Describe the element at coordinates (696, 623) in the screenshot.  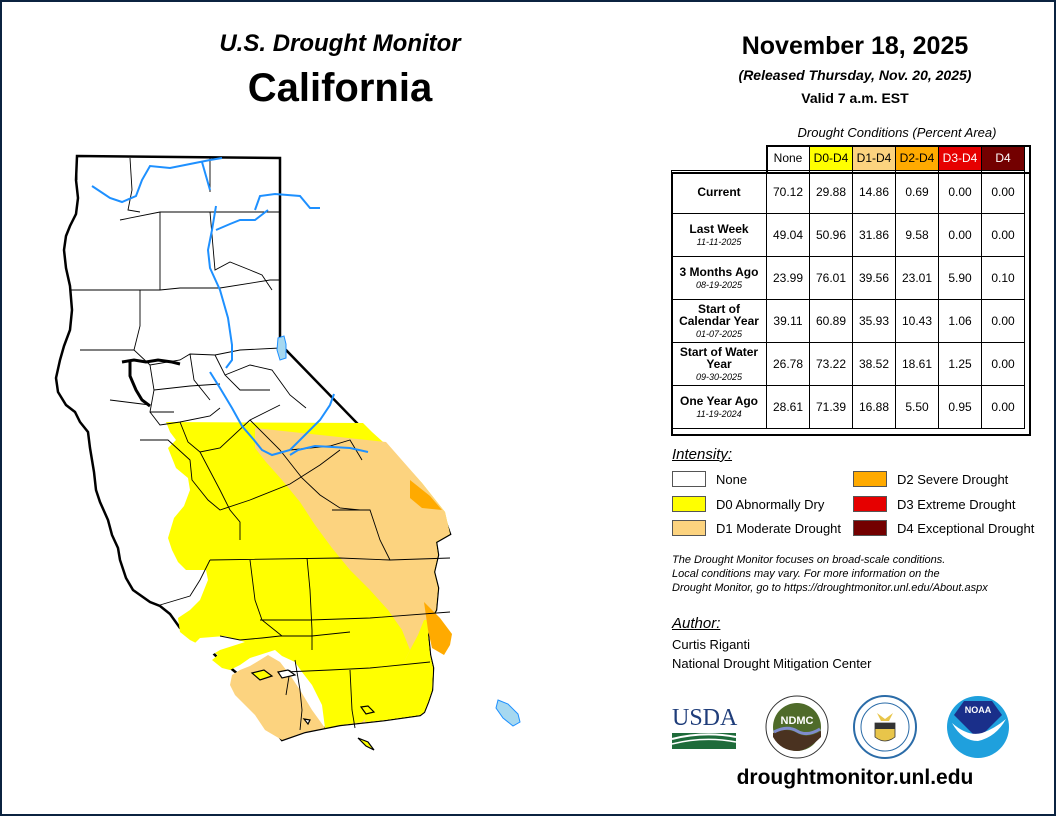
I see `author-heading: Author:` at that location.